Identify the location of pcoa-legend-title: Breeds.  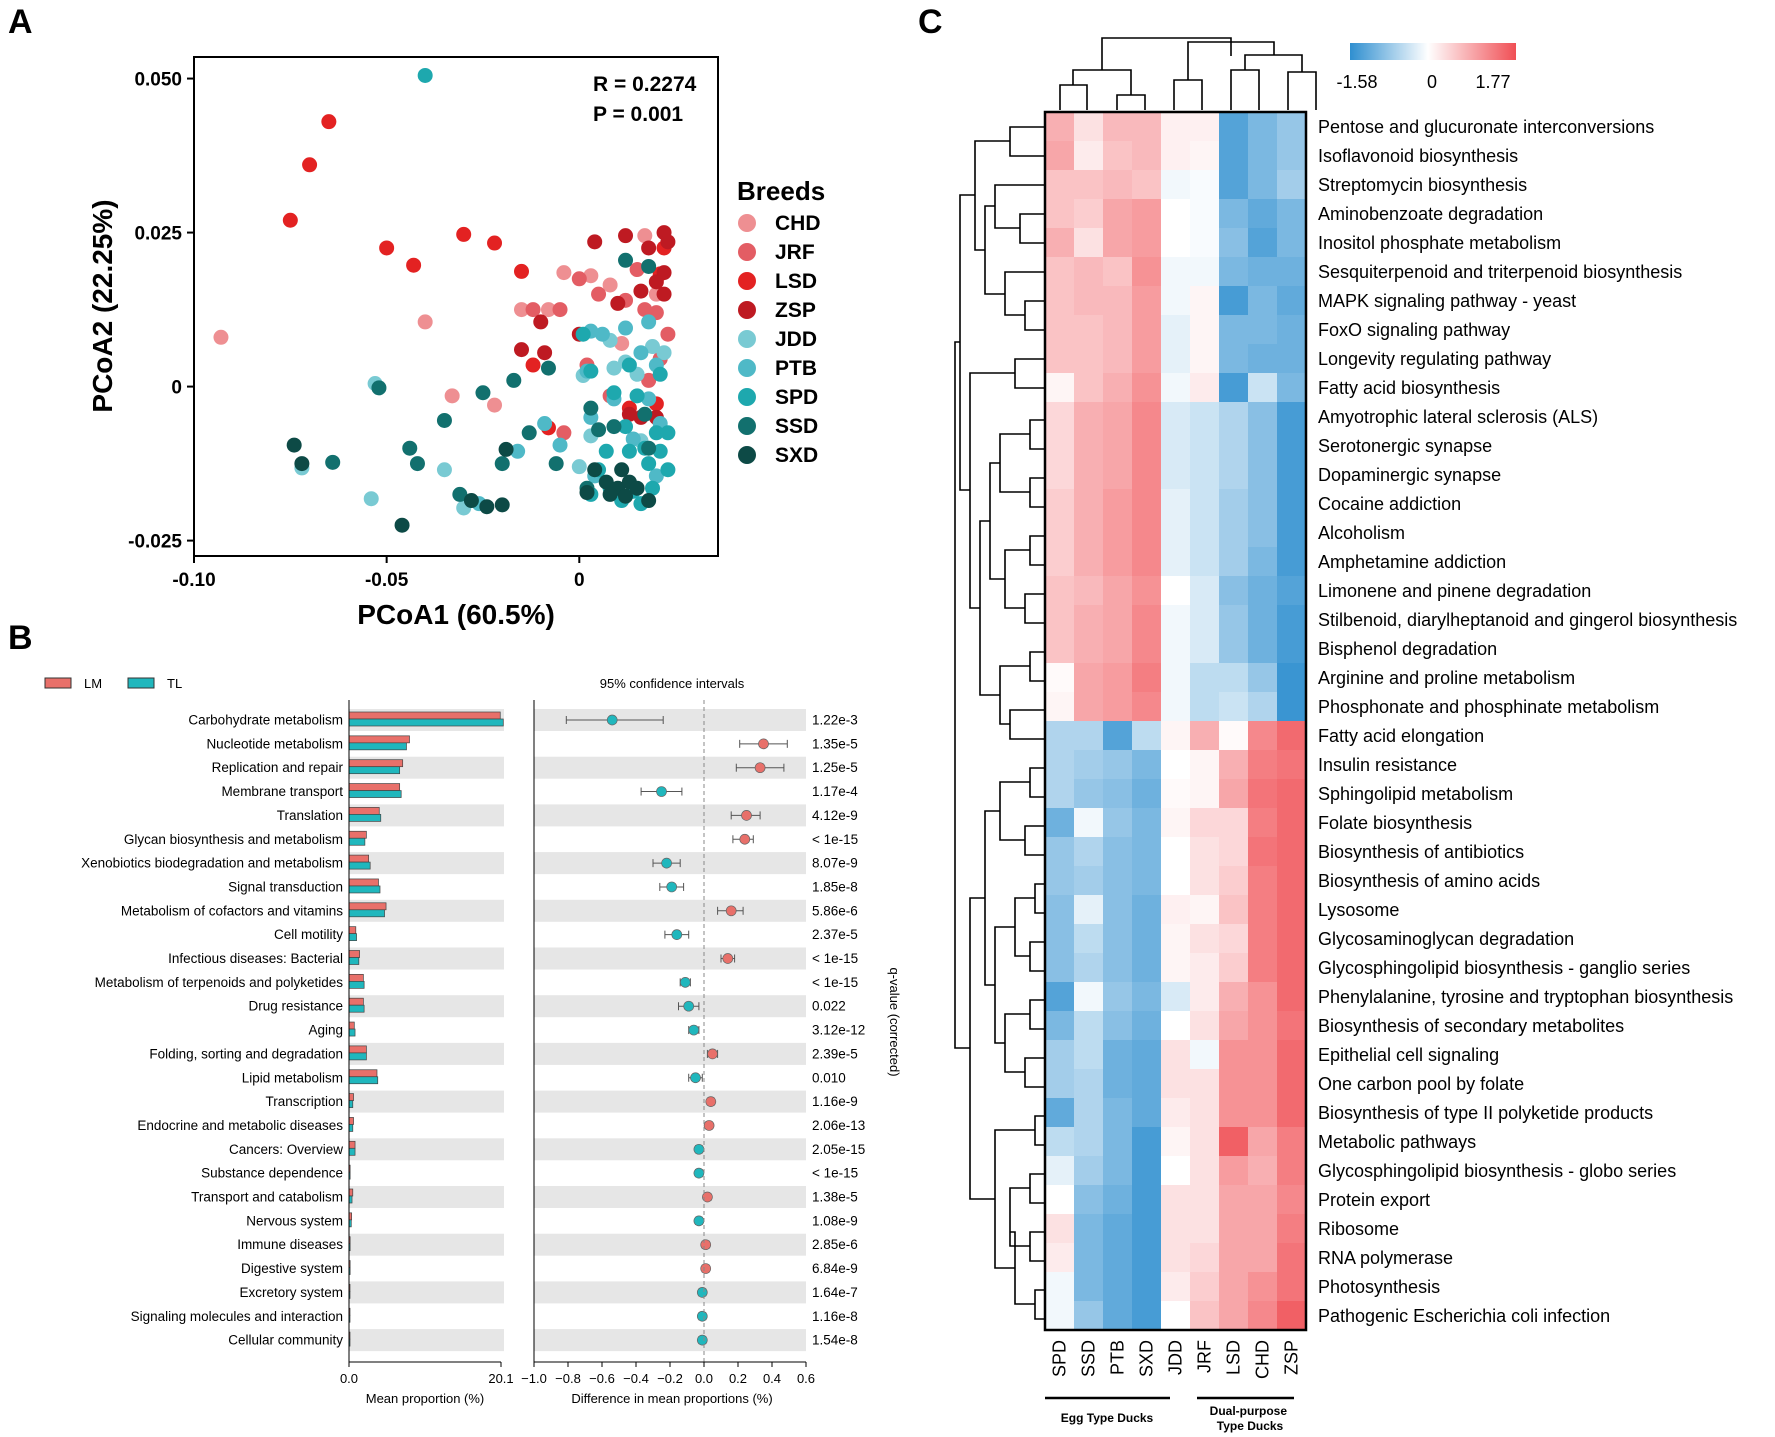
(781, 191).